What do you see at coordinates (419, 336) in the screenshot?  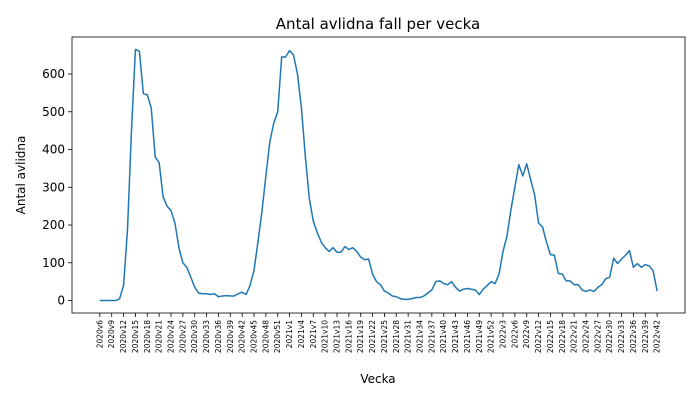 I see `x-tick-label: 2021v34` at bounding box center [419, 336].